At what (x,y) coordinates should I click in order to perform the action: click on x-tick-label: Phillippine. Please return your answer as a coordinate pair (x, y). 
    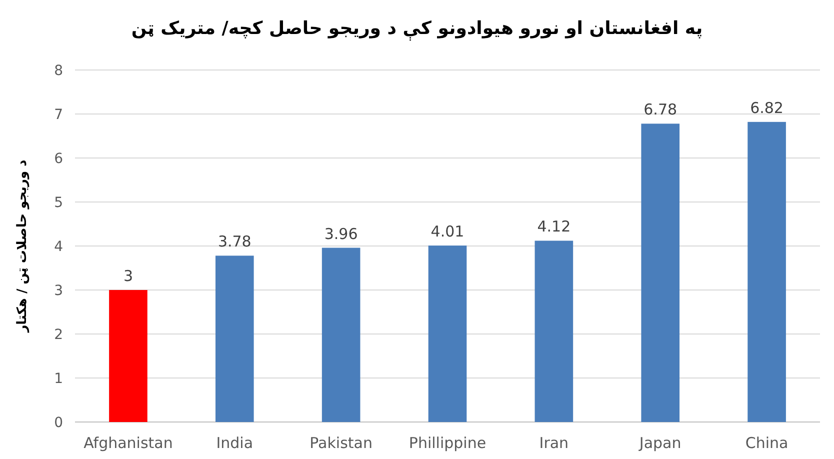
    Looking at the image, I should click on (447, 443).